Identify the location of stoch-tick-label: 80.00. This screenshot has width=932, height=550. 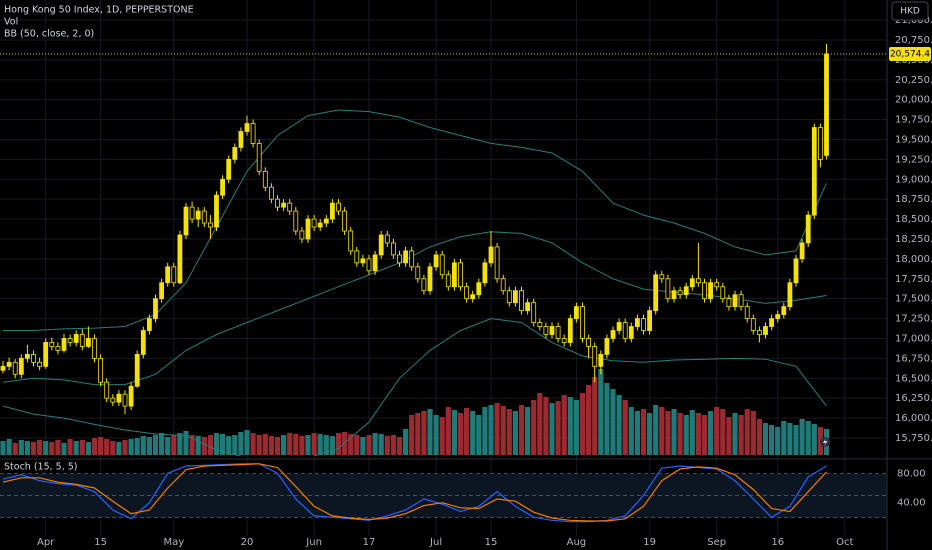
(911, 473).